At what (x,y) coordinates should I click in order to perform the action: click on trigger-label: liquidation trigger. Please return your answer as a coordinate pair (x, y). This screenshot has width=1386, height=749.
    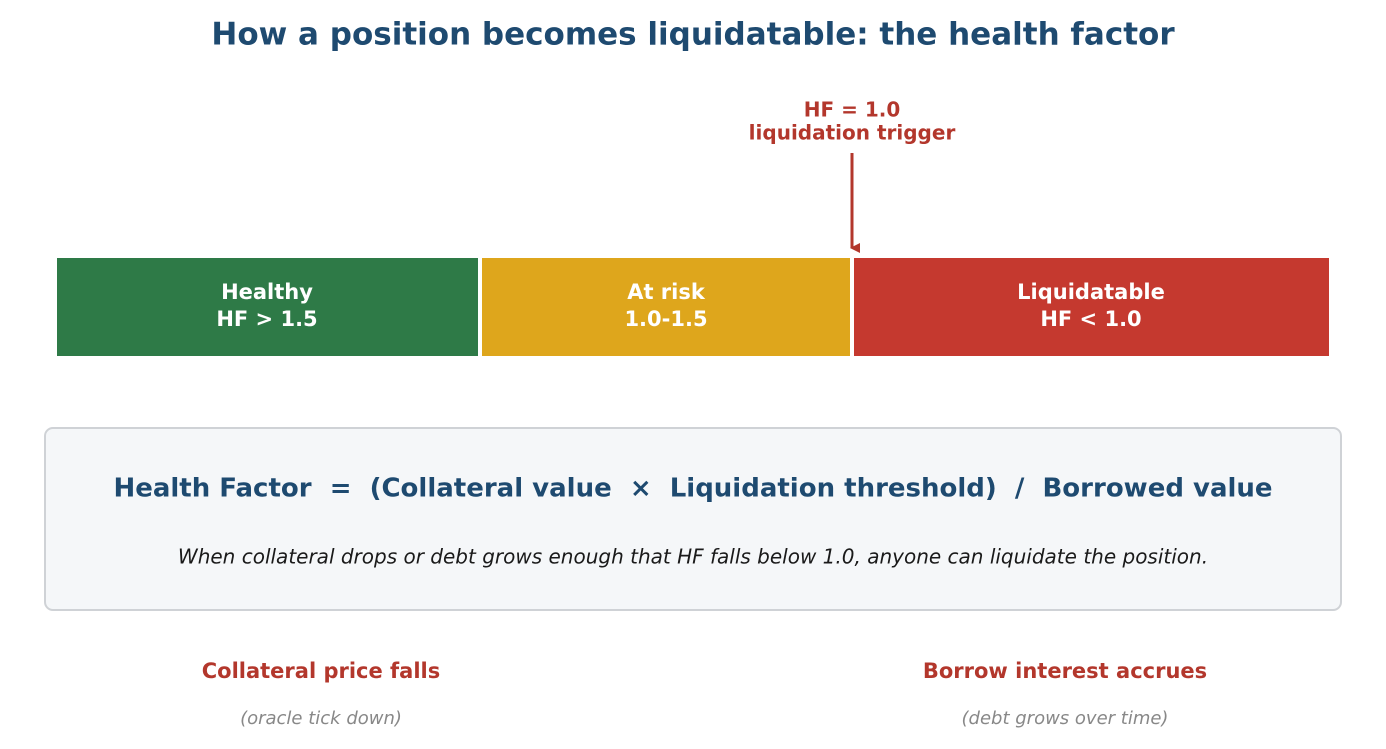
    Looking at the image, I should click on (852, 133).